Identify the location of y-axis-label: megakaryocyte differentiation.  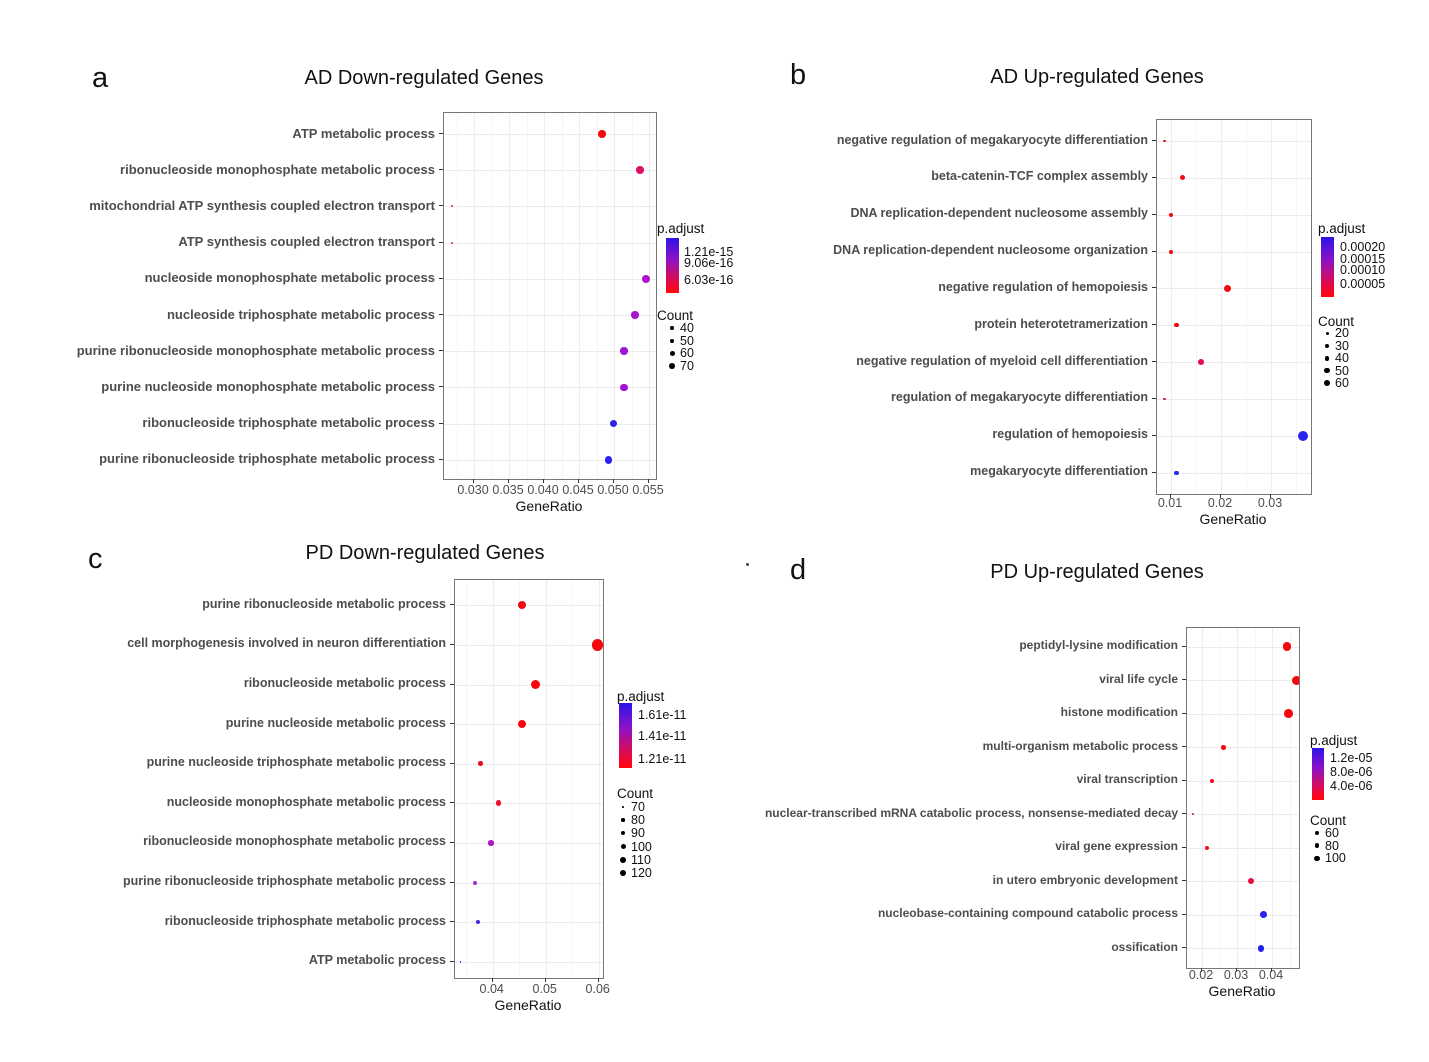
(1059, 471).